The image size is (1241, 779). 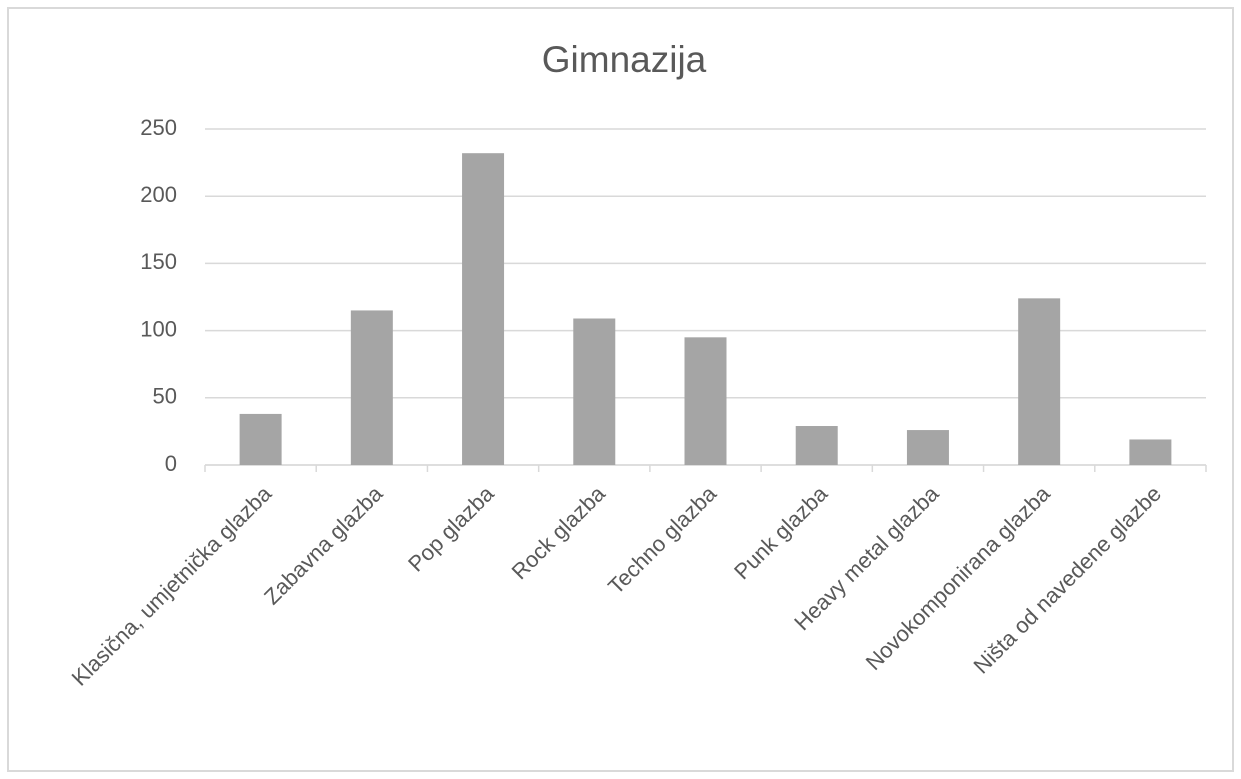 What do you see at coordinates (158, 328) in the screenshot?
I see `y-tick-label: 100` at bounding box center [158, 328].